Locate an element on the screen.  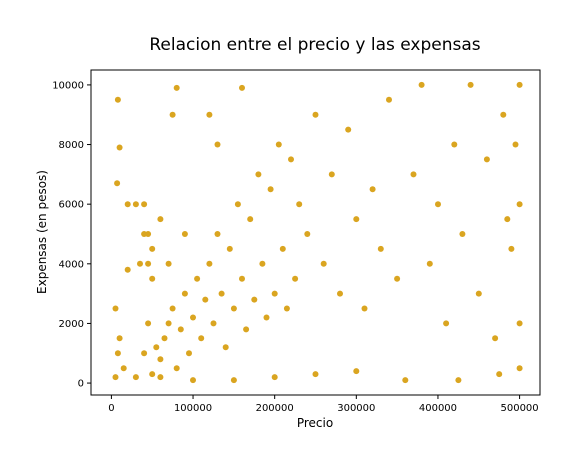
x-tick-label: 300000 is located at coordinates (356, 408).